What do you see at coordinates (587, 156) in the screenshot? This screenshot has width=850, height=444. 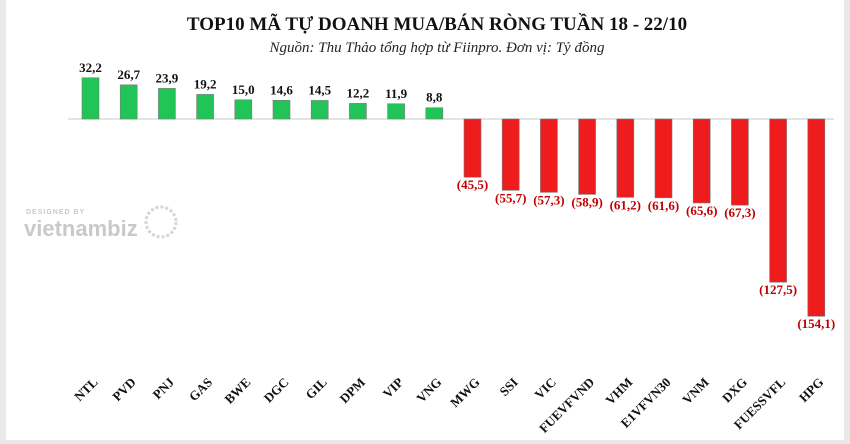 I see `bar-fuevfvnd` at bounding box center [587, 156].